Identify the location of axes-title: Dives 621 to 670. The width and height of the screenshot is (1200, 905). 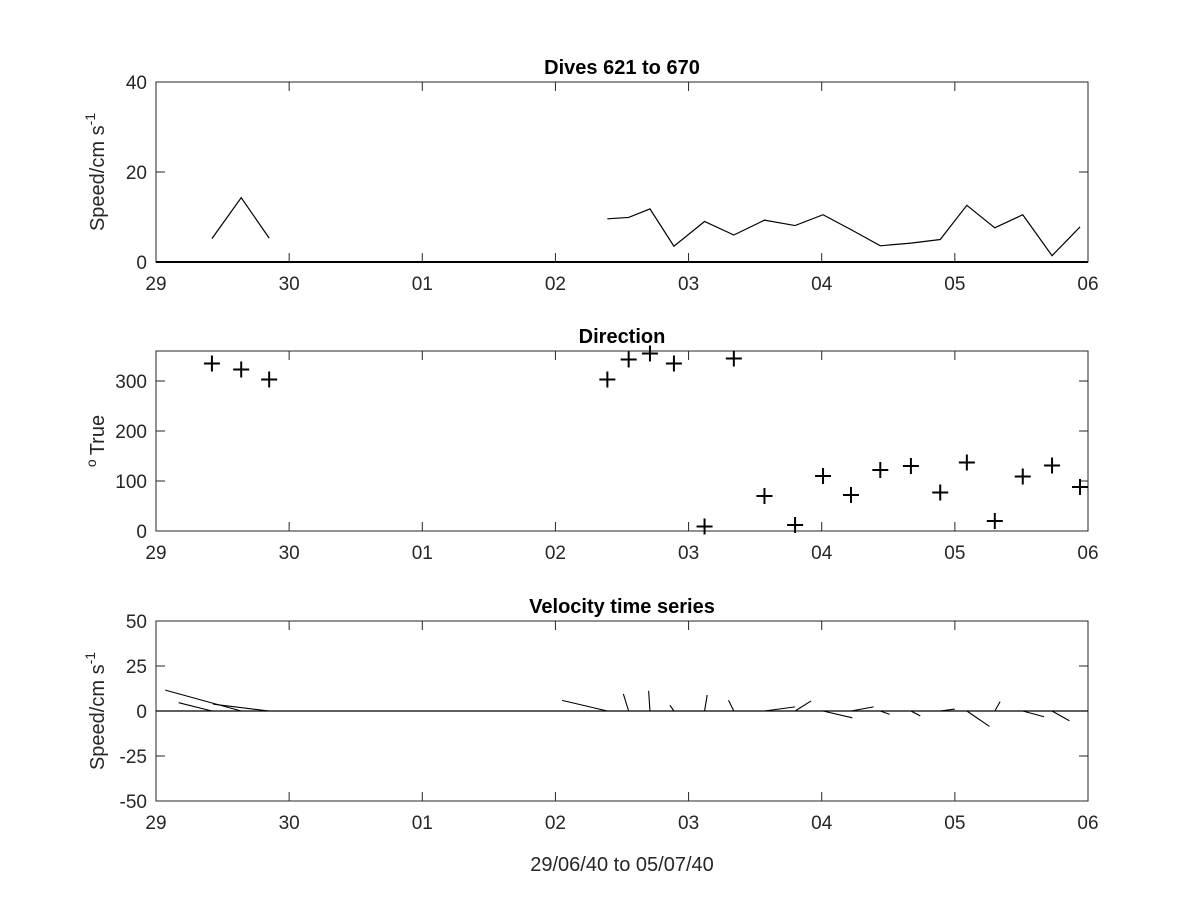
(622, 68).